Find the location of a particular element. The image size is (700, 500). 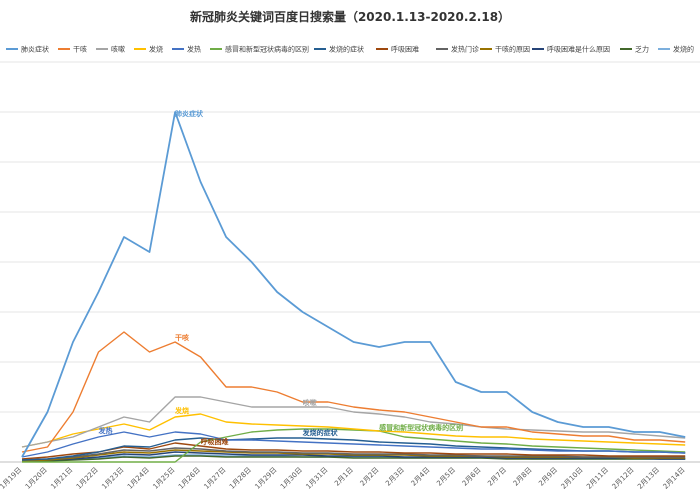

legend-label: 咳嗽 is located at coordinates (118, 49).